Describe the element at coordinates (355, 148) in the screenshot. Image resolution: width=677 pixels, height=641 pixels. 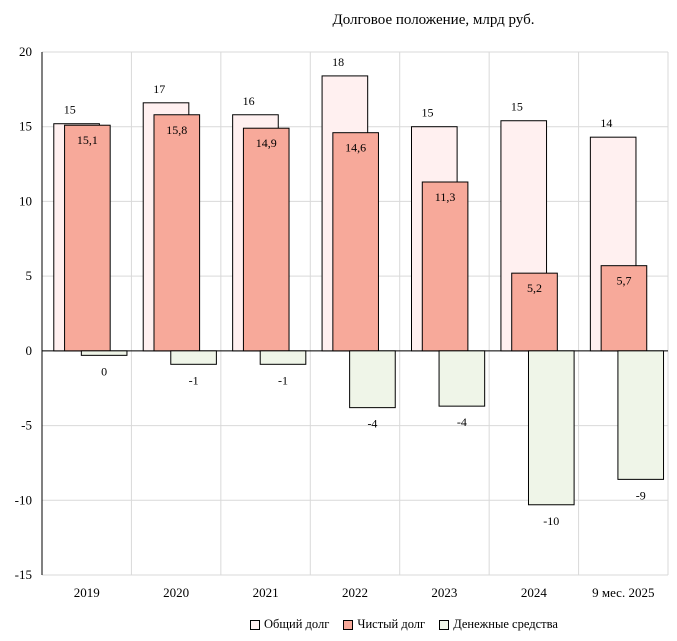
I see `data-label-net-debt: 14,6` at that location.